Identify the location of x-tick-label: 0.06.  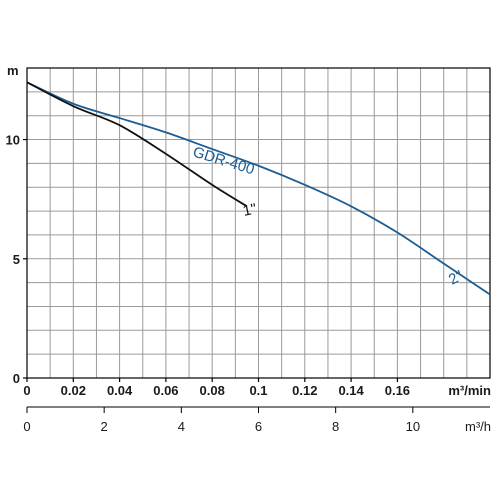
(165, 390).